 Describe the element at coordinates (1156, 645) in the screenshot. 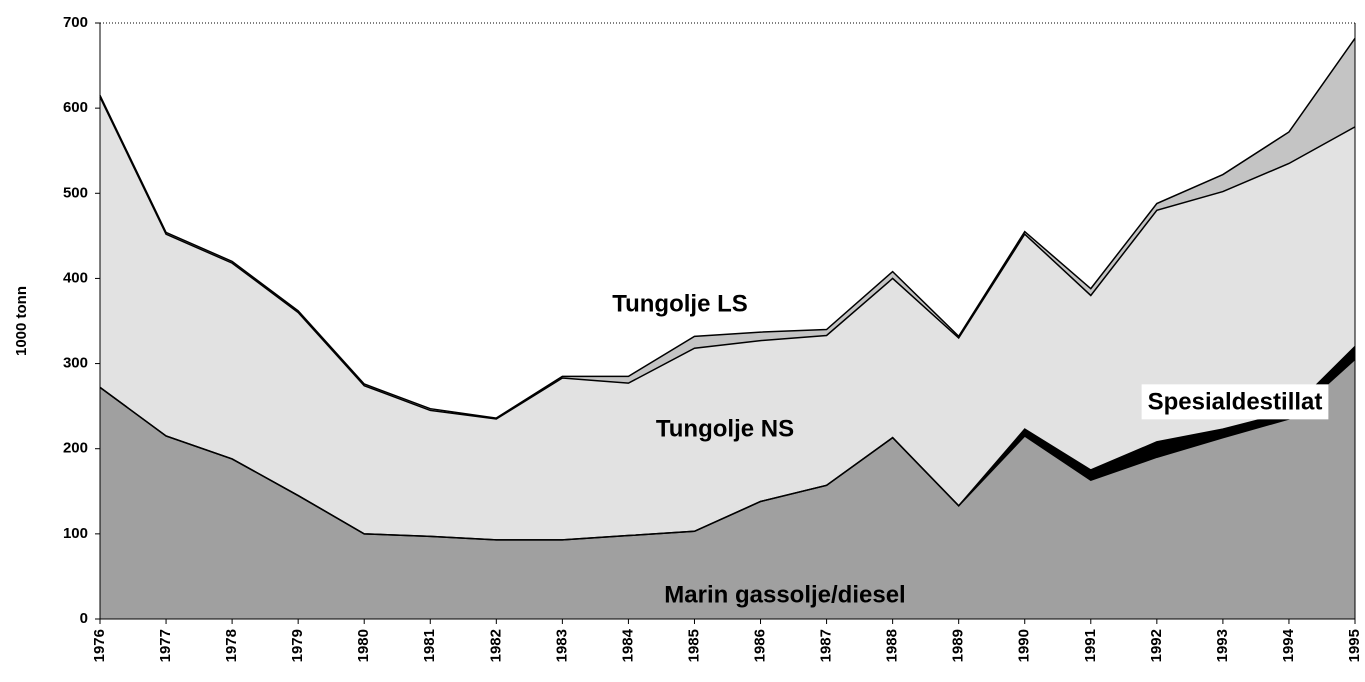

I see `x-tick-label: 1992` at that location.